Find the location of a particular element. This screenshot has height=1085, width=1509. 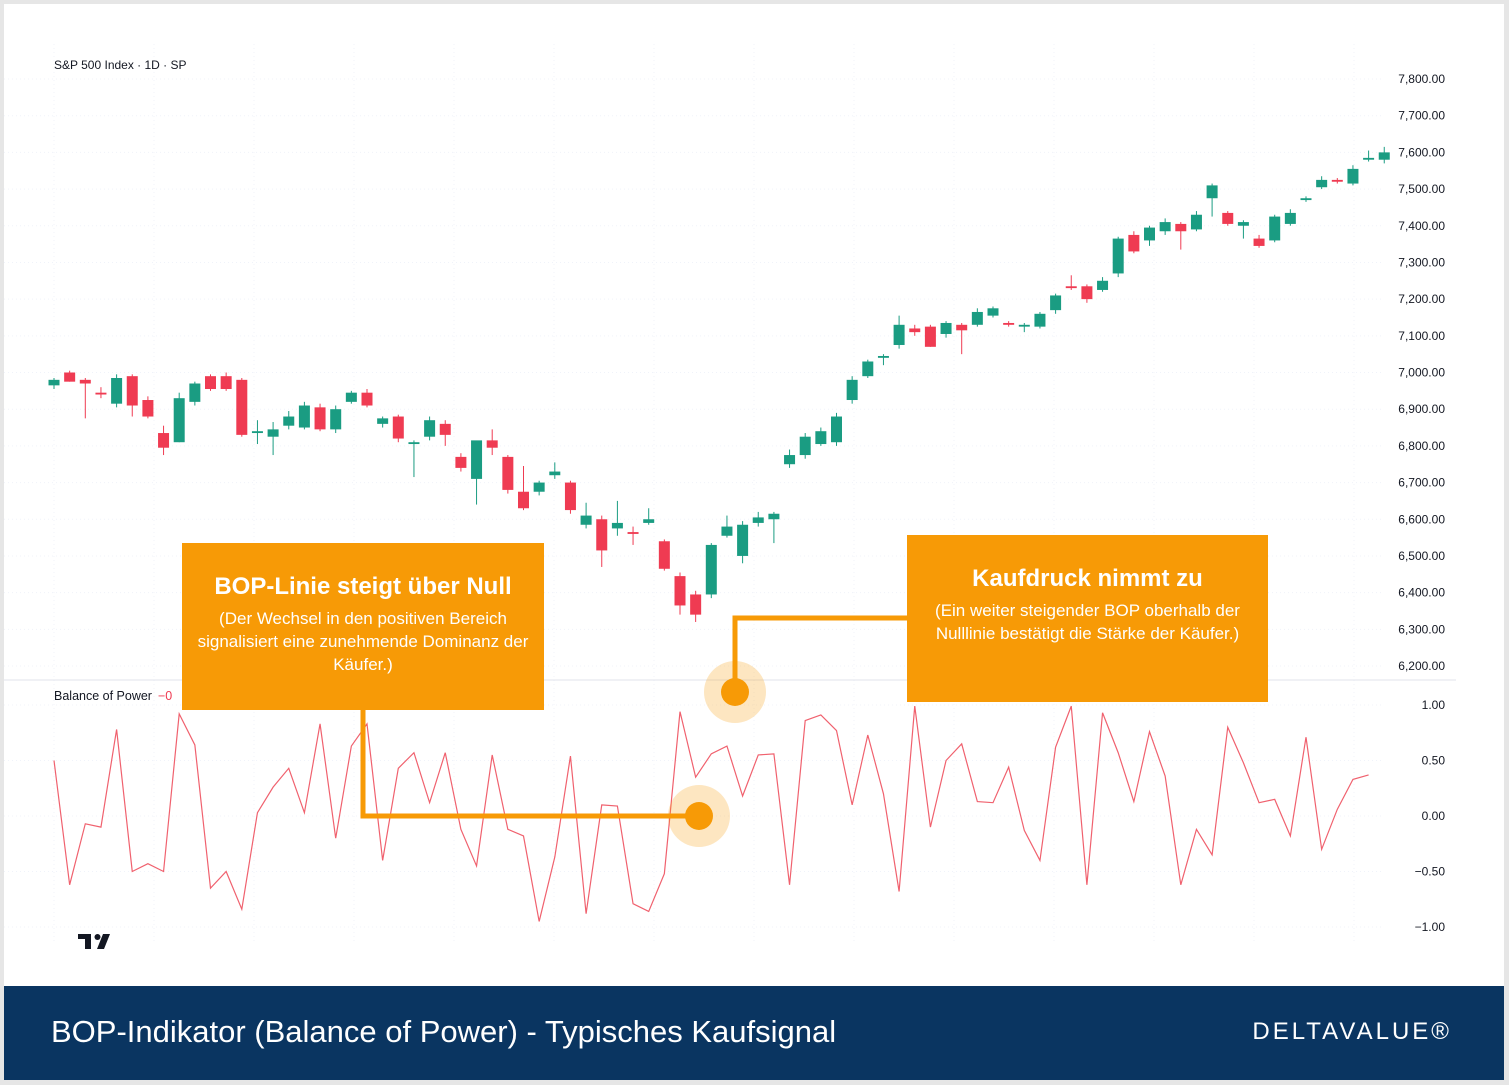

bop-axis: 1.00 0.50 0.00 −0.50 −1.00 is located at coordinates (1430, 816).